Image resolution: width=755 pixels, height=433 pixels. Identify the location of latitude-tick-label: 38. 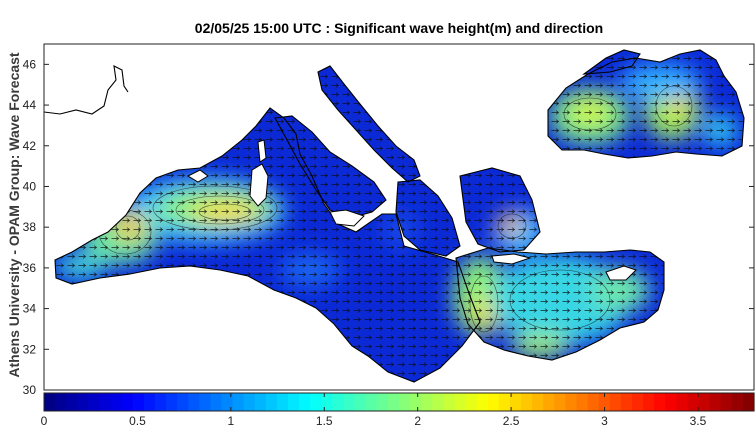
(30, 227).